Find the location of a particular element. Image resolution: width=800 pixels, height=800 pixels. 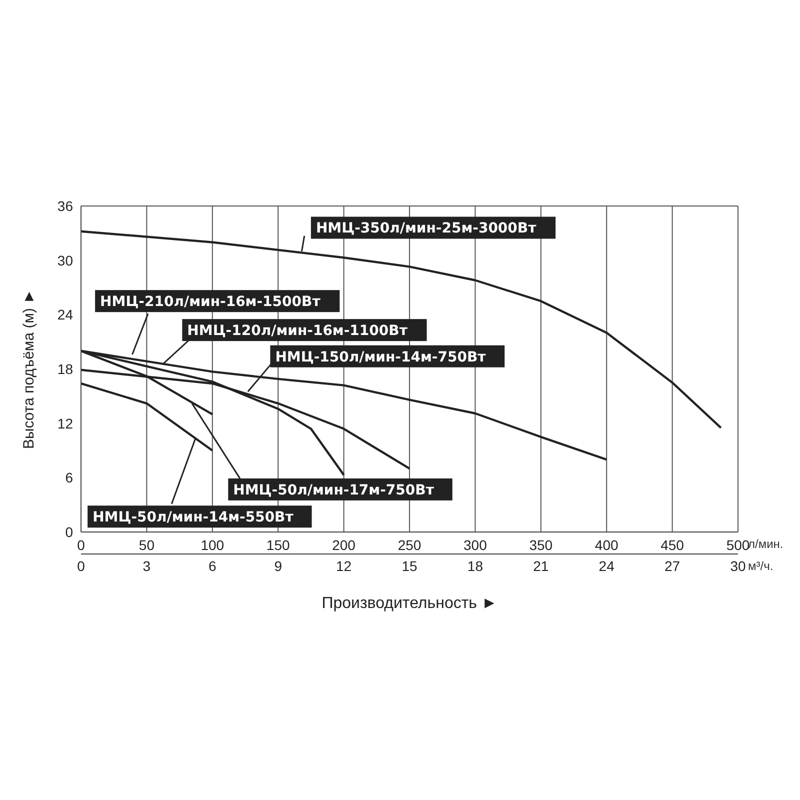

x2-tick-label: 24 is located at coordinates (606, 566).